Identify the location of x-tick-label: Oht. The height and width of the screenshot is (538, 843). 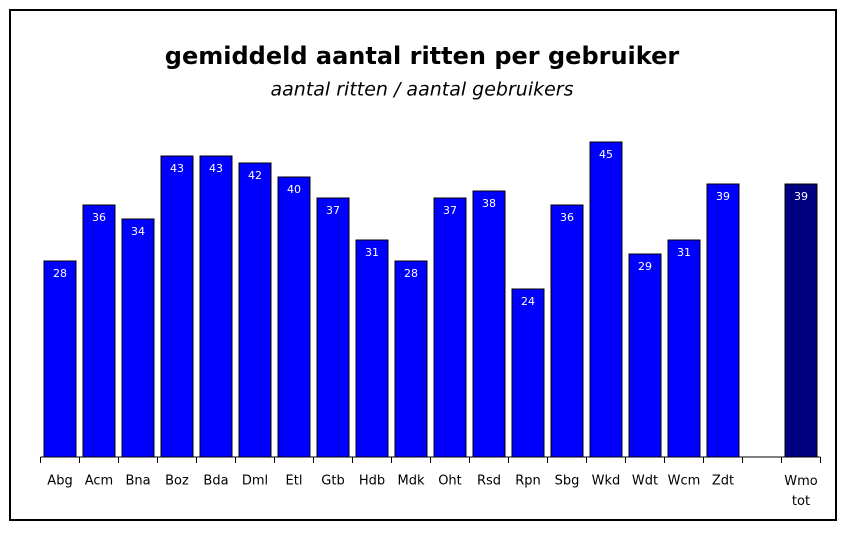
(450, 481).